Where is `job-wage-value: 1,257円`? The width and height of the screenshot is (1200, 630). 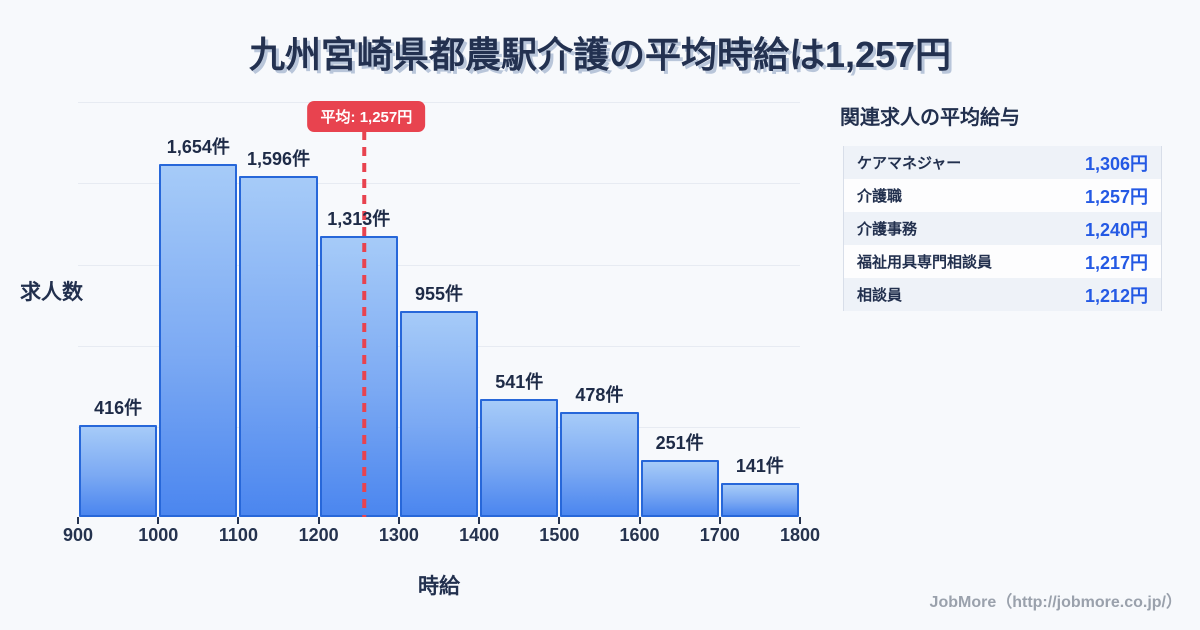 job-wage-value: 1,257円 is located at coordinates (1116, 196).